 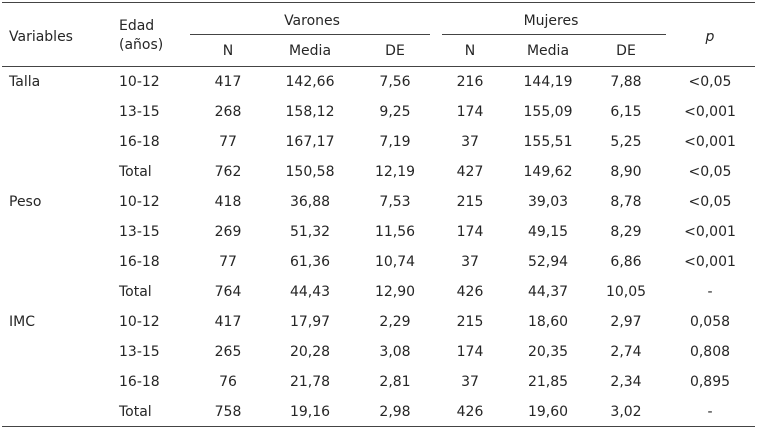 What do you see at coordinates (626, 172) in the screenshot?
I see `cell-mujeres-de: 8,90` at bounding box center [626, 172].